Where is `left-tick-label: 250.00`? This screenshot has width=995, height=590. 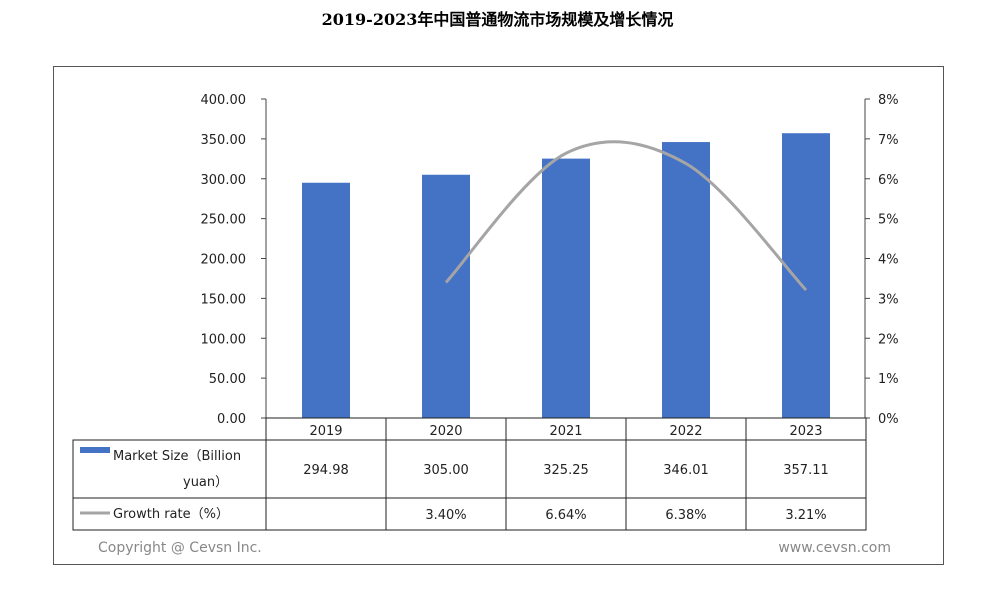 left-tick-label: 250.00 is located at coordinates (224, 220).